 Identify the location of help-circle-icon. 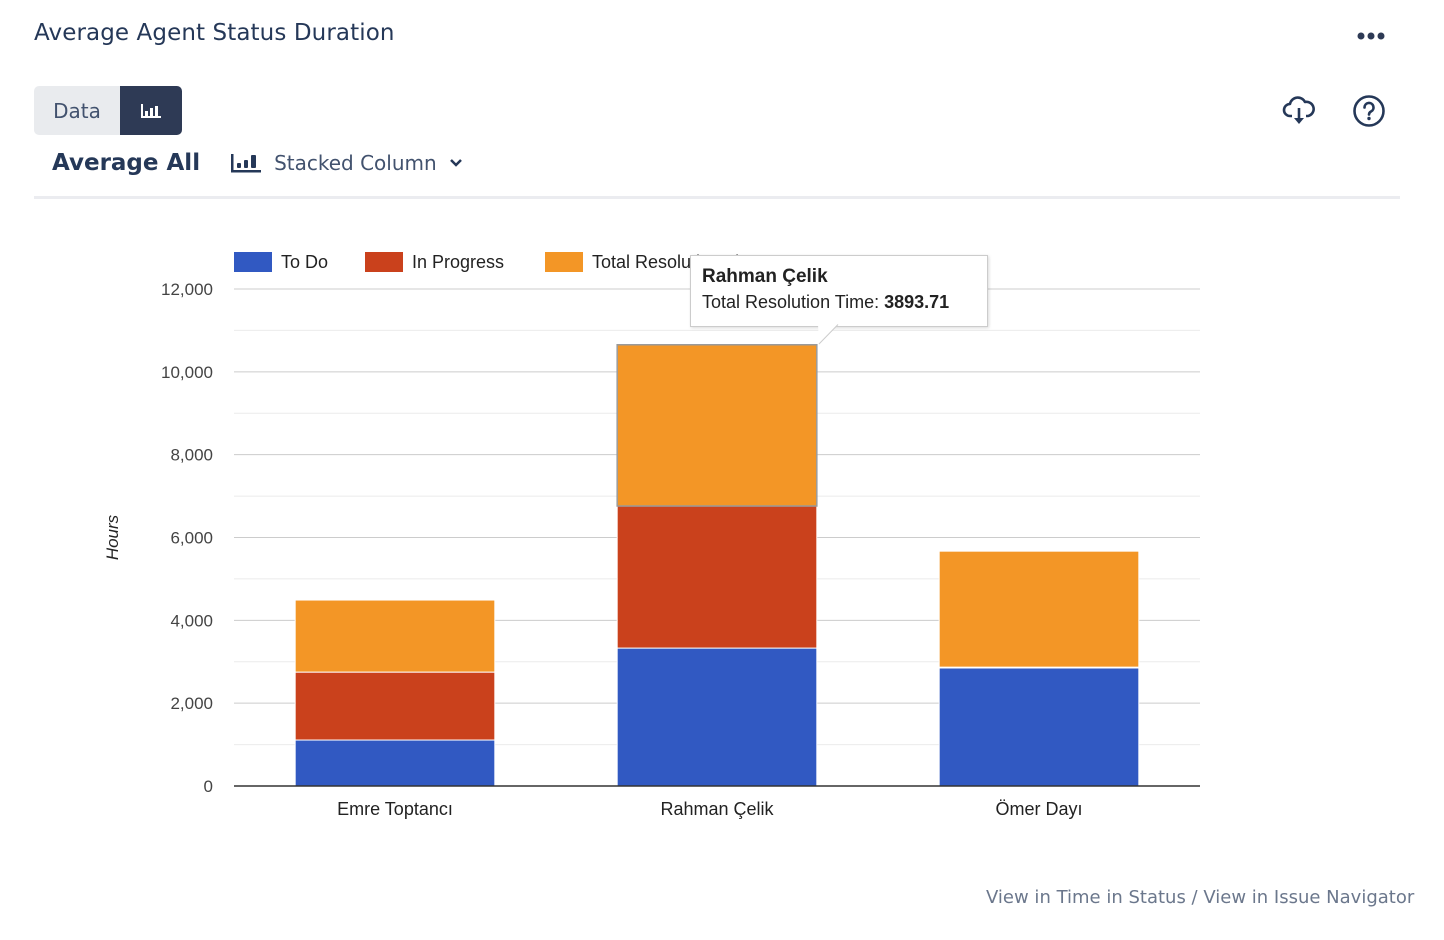
(1369, 111).